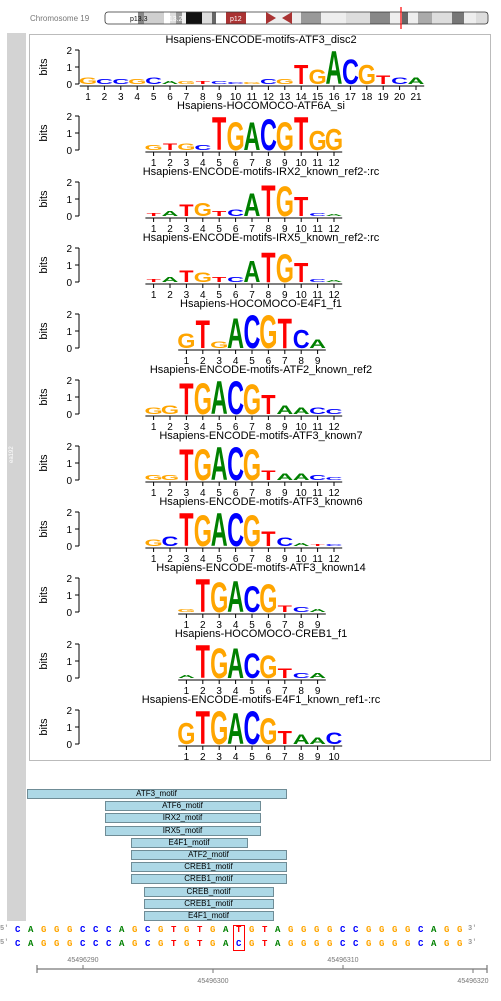 Image resolution: width=501 pixels, height=1001 pixels. I want to click on motif-bar: ATF2_motif, so click(208, 855).